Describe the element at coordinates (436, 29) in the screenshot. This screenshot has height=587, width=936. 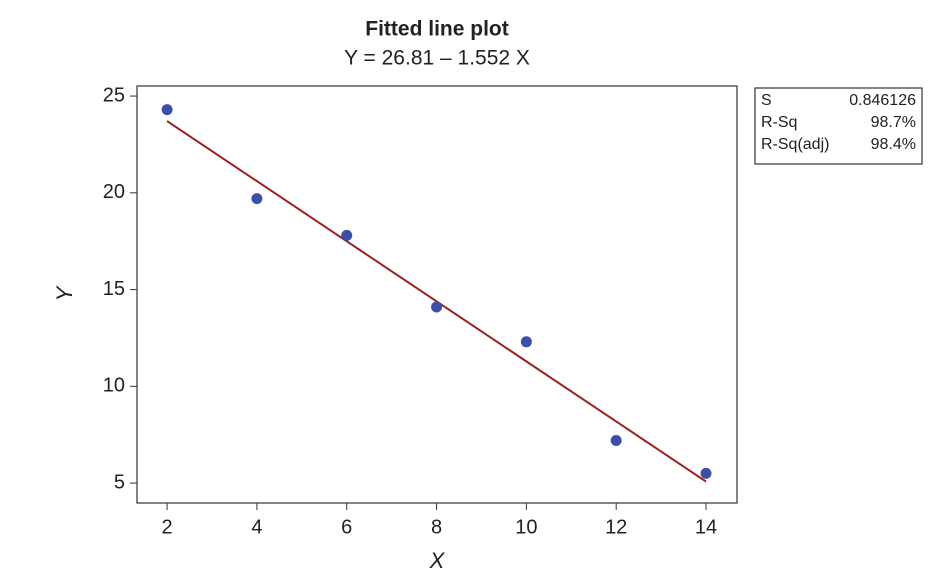
I see `chart-title: Fitted line plot` at that location.